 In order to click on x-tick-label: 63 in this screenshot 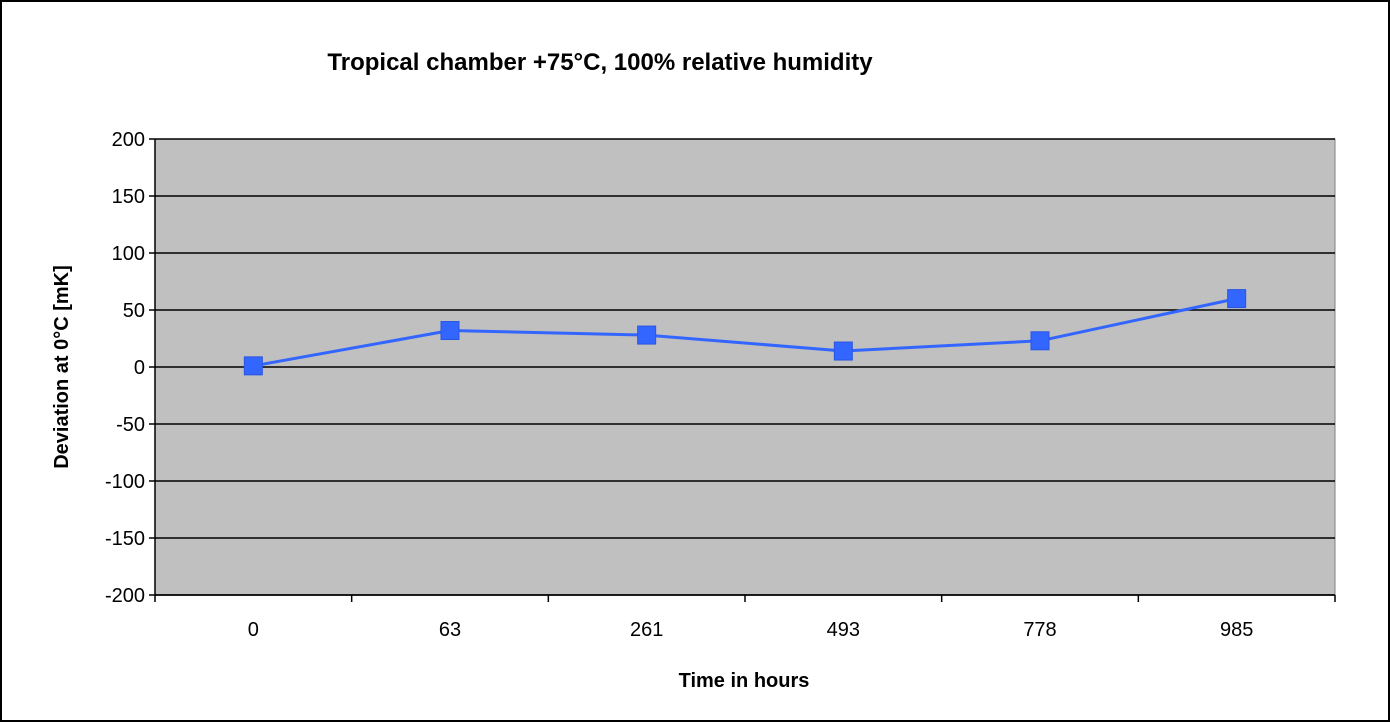, I will do `click(450, 630)`.